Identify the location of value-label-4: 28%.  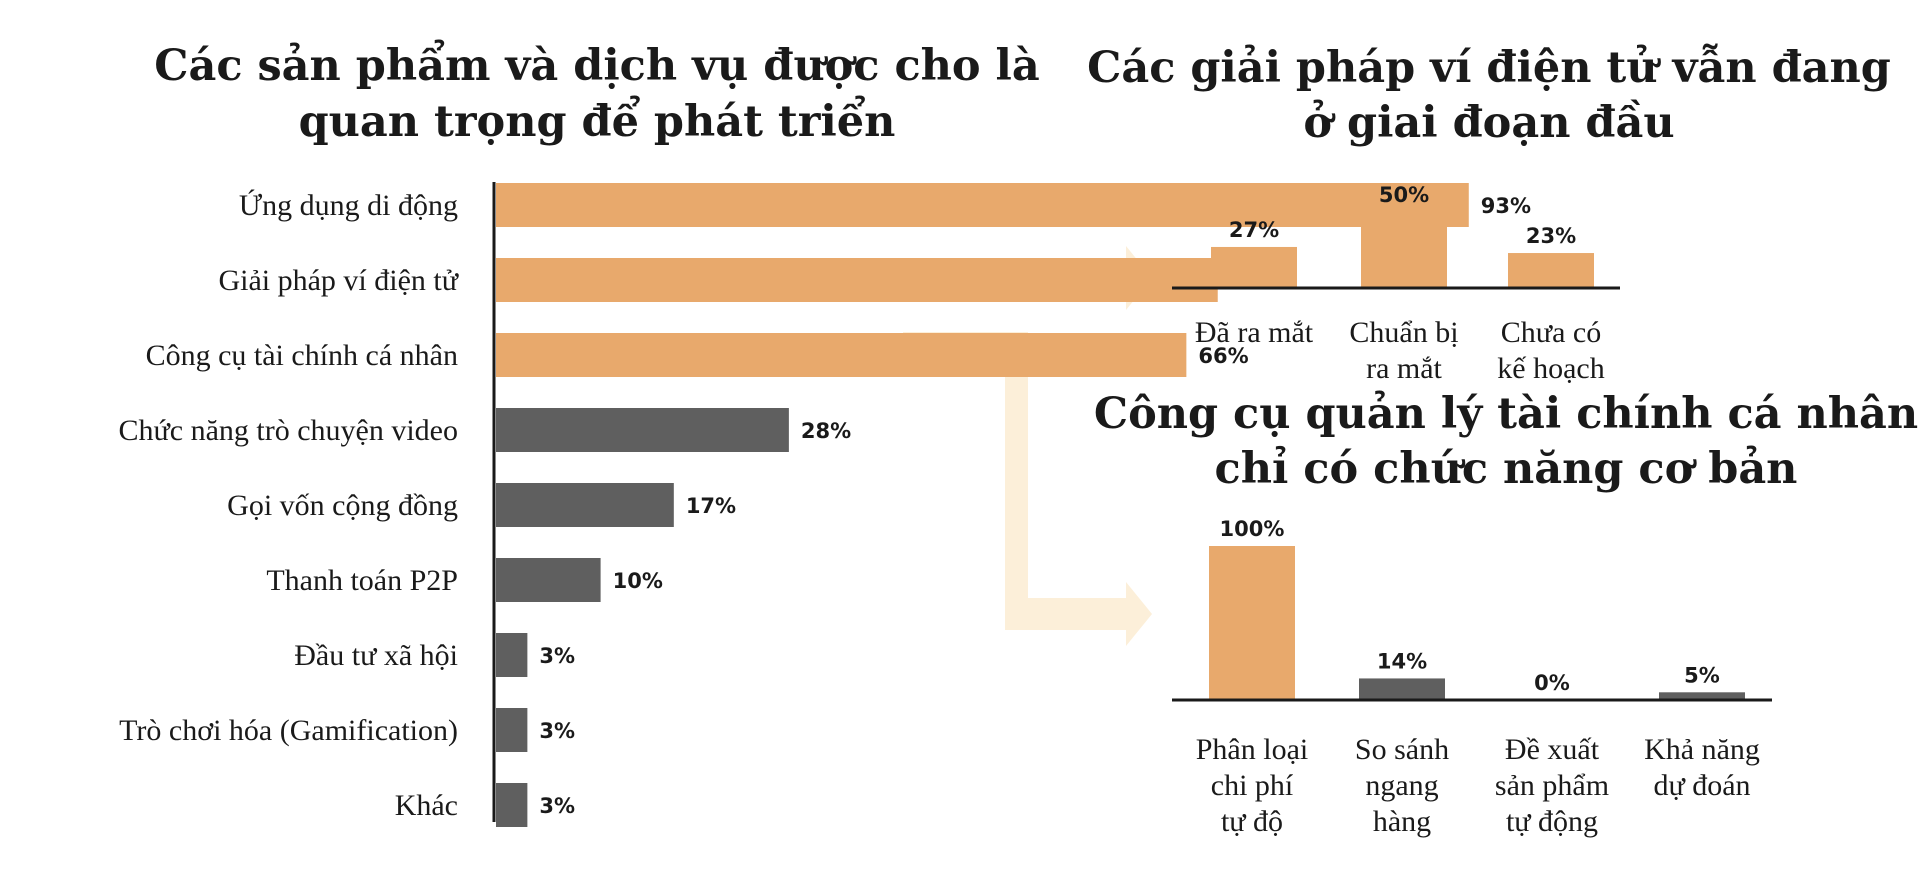
(826, 431).